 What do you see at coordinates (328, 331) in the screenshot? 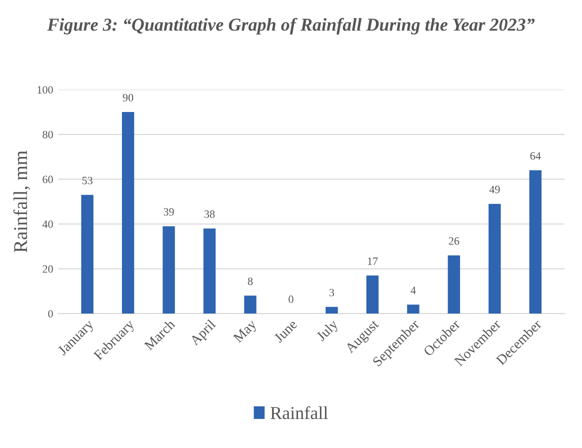
I see `x-tick-label: July` at bounding box center [328, 331].